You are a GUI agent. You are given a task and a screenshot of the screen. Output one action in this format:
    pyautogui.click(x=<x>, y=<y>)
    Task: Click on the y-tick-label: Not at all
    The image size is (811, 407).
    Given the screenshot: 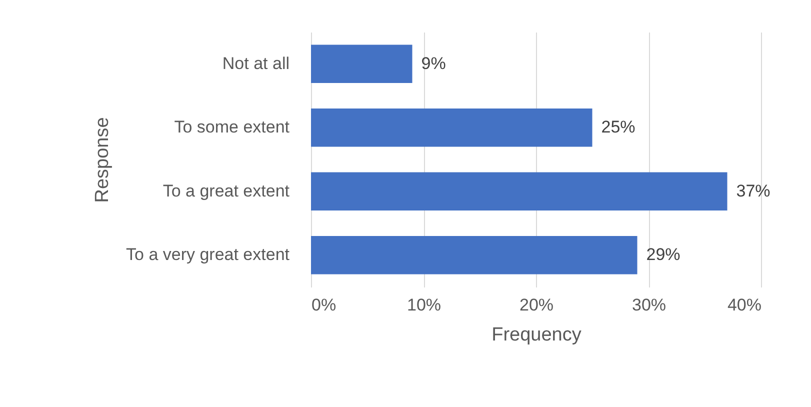 What is the action you would take?
    pyautogui.click(x=256, y=63)
    